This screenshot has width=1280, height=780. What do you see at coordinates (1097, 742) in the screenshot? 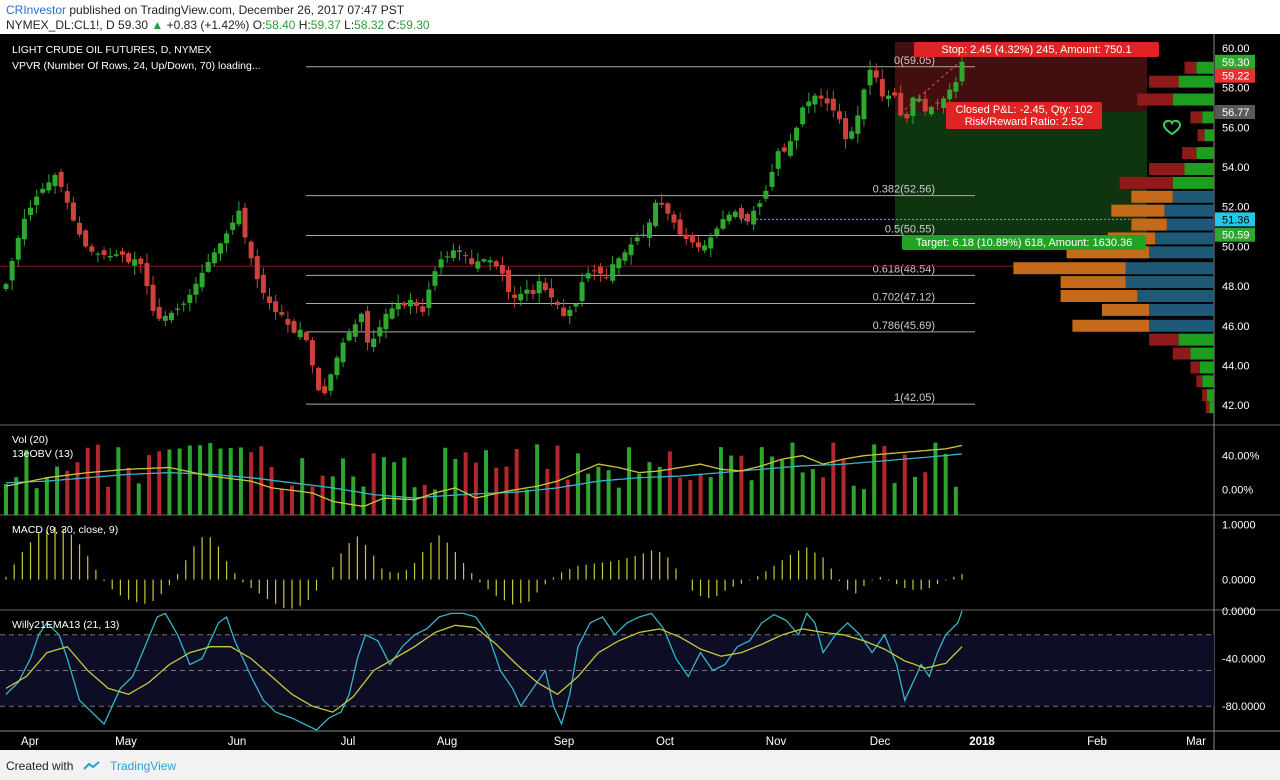
I see `time-axis-tick: Feb` at bounding box center [1097, 742].